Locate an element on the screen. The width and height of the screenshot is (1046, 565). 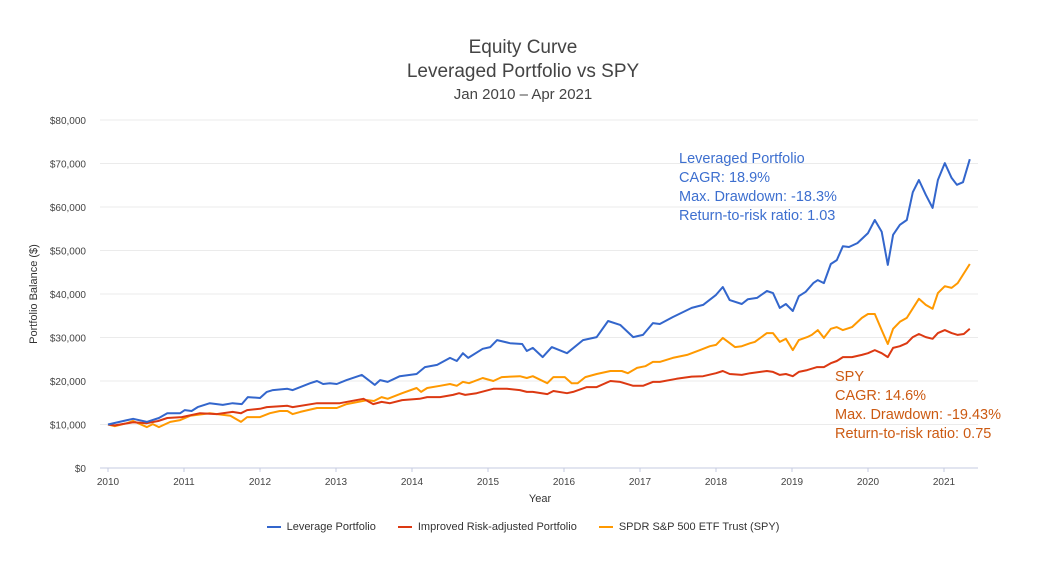
y-tick-label: $40,000 is located at coordinates (68, 295).